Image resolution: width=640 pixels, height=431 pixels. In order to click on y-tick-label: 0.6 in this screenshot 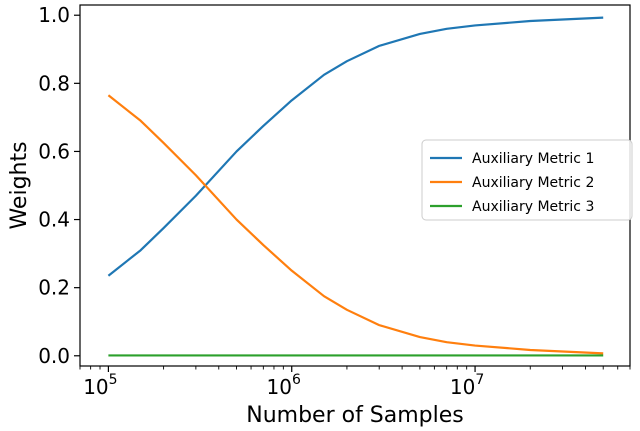, I will do `click(54, 151)`.